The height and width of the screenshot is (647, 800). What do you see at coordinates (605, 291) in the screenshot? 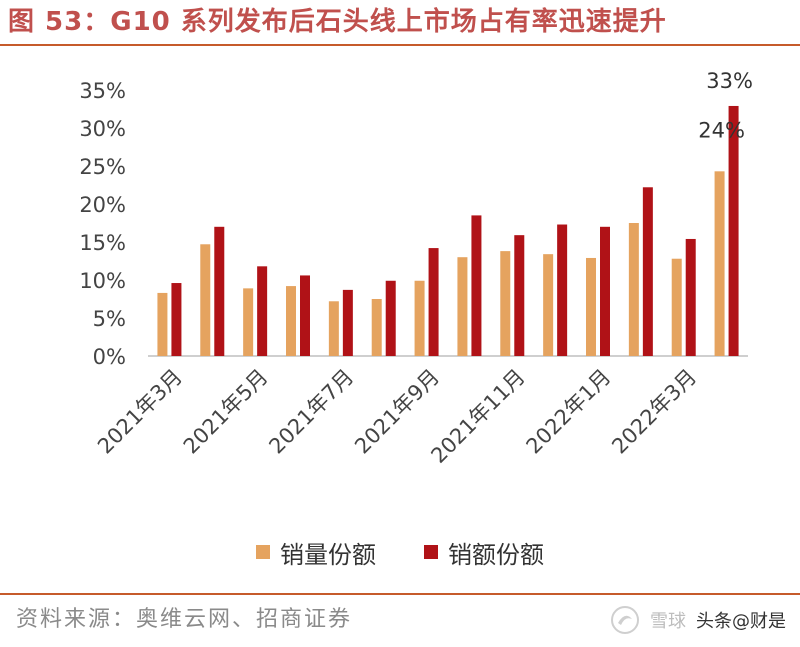
I see `bar-series-2-2022年1月` at bounding box center [605, 291].